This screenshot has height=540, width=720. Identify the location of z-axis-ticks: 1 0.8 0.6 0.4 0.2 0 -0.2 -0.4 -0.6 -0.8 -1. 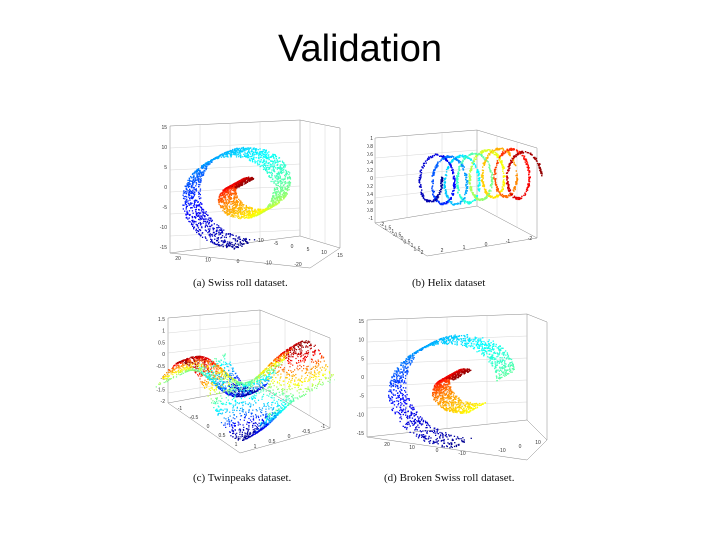
(370, 179).